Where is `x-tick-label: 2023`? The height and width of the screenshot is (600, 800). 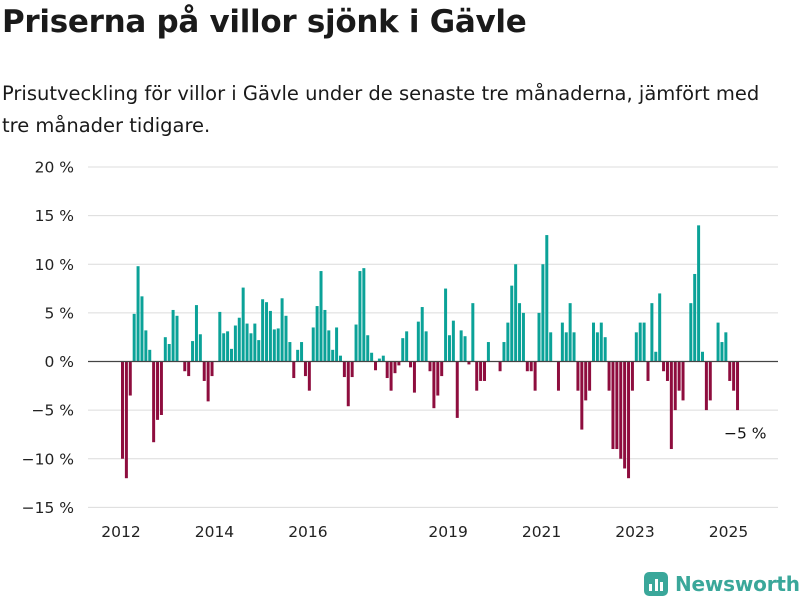
x-tick-label: 2023 is located at coordinates (634, 532).